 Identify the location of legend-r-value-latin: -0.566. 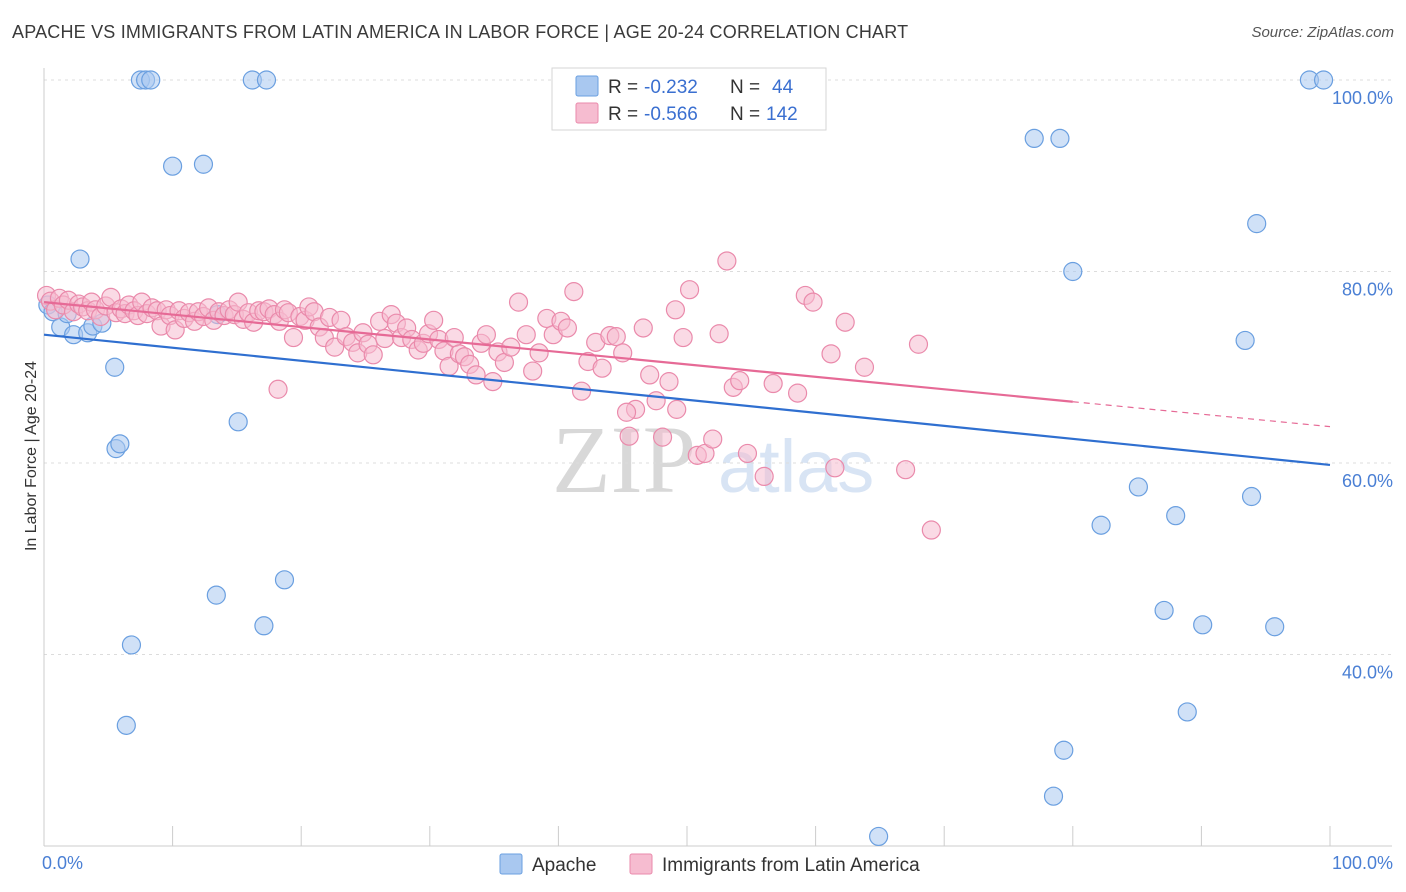
(671, 114).